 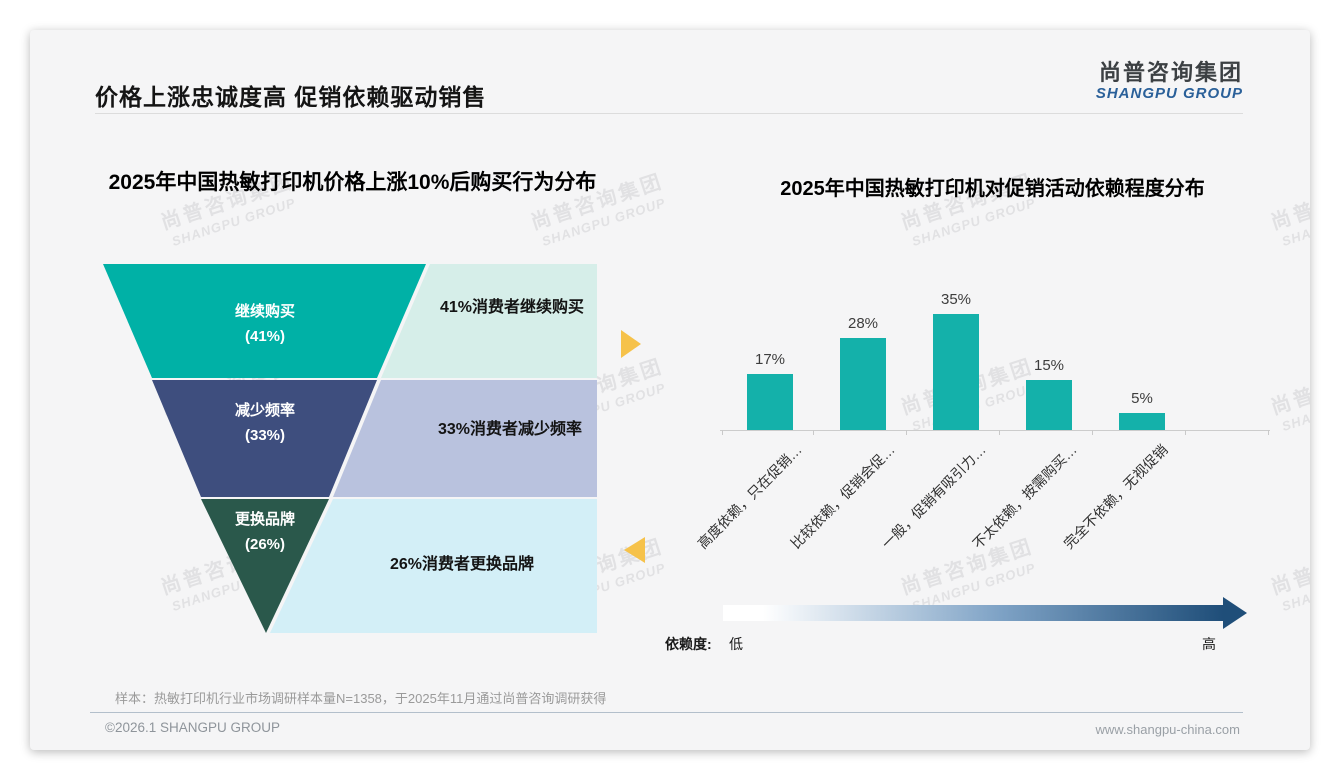 What do you see at coordinates (736, 644) in the screenshot?
I see `dependence-low-label: 低` at bounding box center [736, 644].